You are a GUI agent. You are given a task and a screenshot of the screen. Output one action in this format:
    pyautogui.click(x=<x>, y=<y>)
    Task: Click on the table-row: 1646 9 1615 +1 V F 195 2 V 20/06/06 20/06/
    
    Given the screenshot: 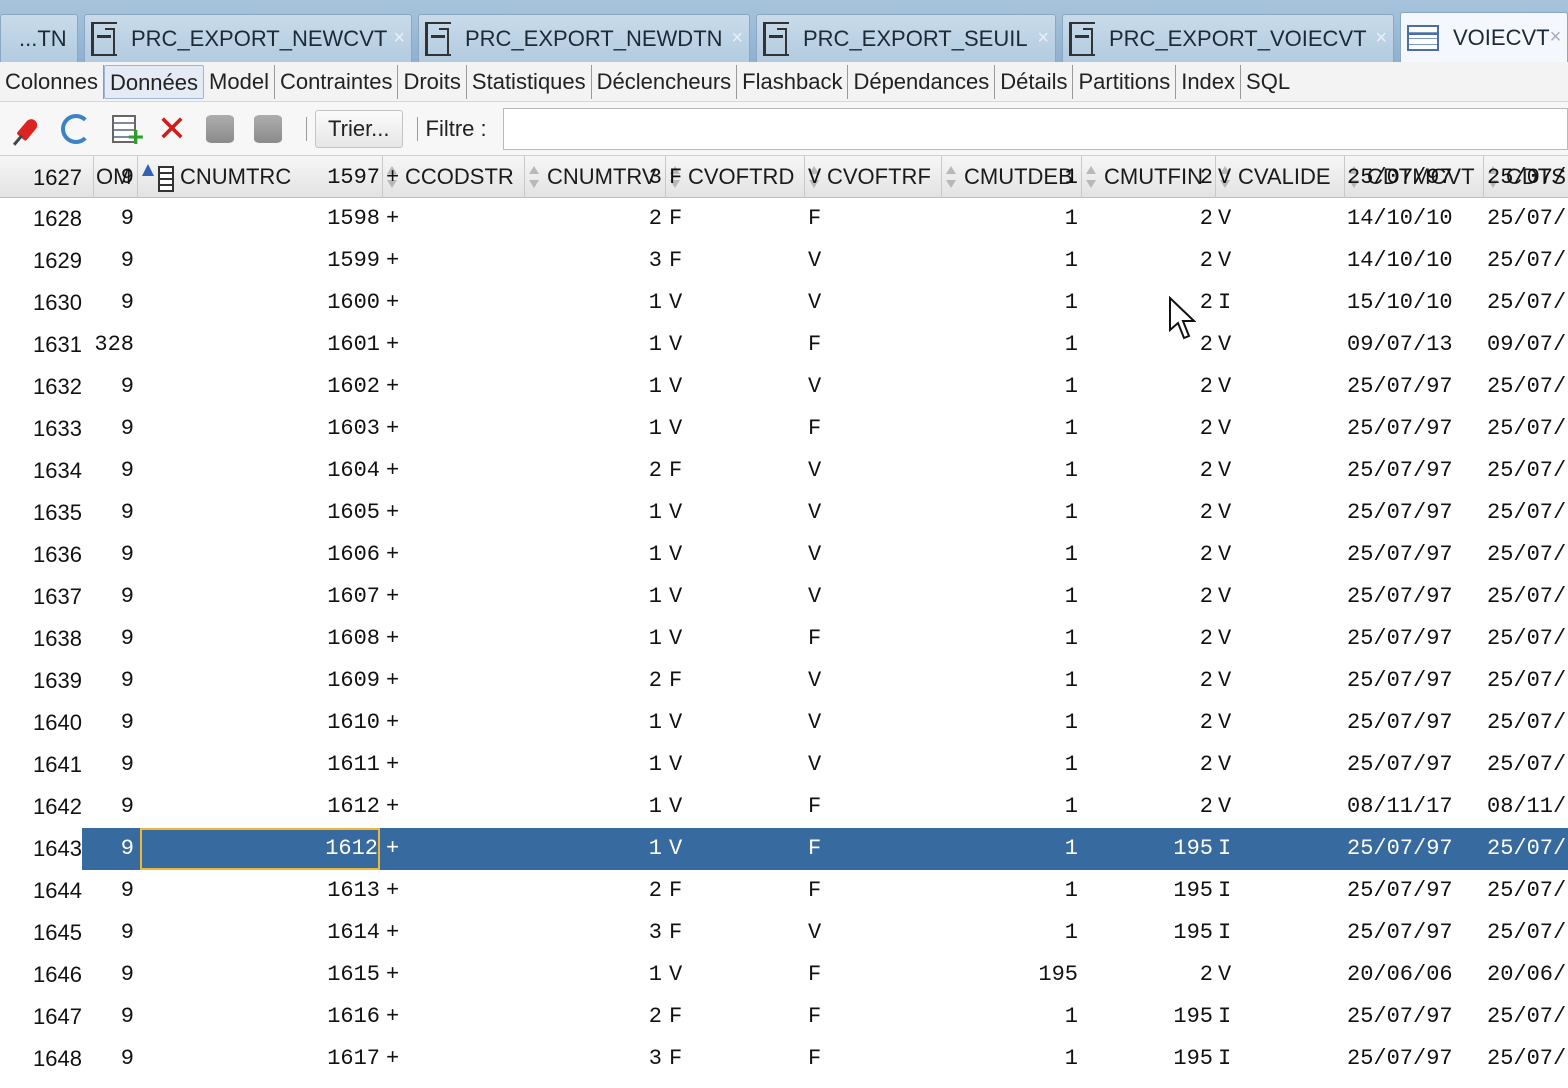 What is the action you would take?
    pyautogui.click(x=784, y=975)
    